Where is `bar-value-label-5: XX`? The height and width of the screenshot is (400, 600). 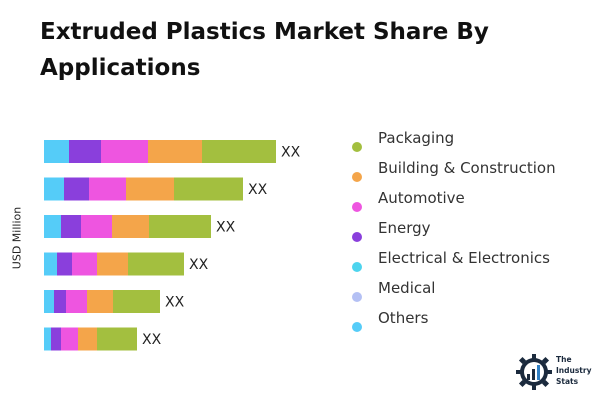
bar-value-label-5: XX is located at coordinates (175, 303).